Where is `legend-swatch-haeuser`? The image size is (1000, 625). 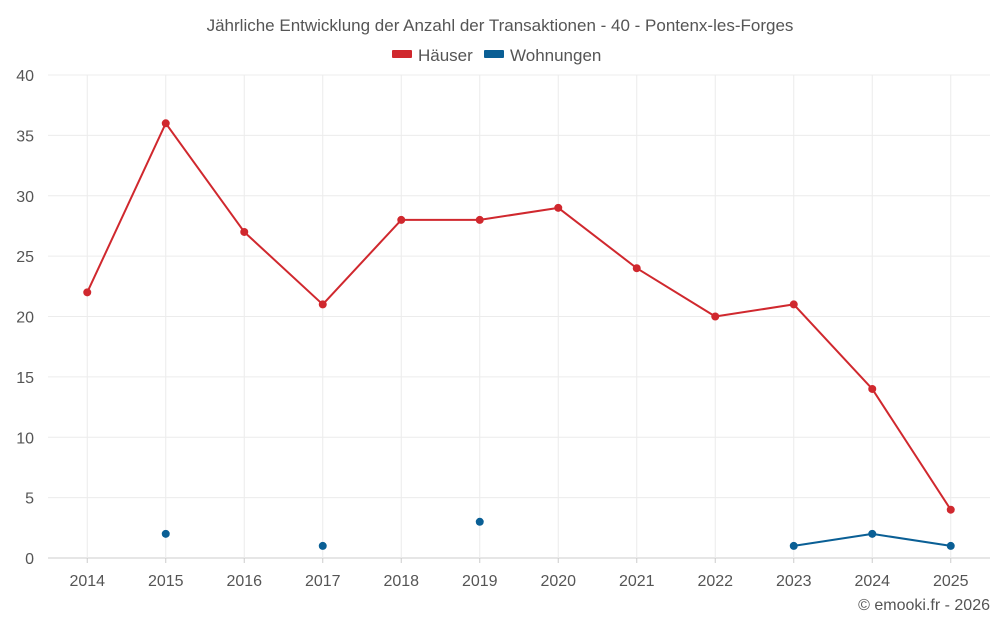 legend-swatch-haeuser is located at coordinates (402, 54).